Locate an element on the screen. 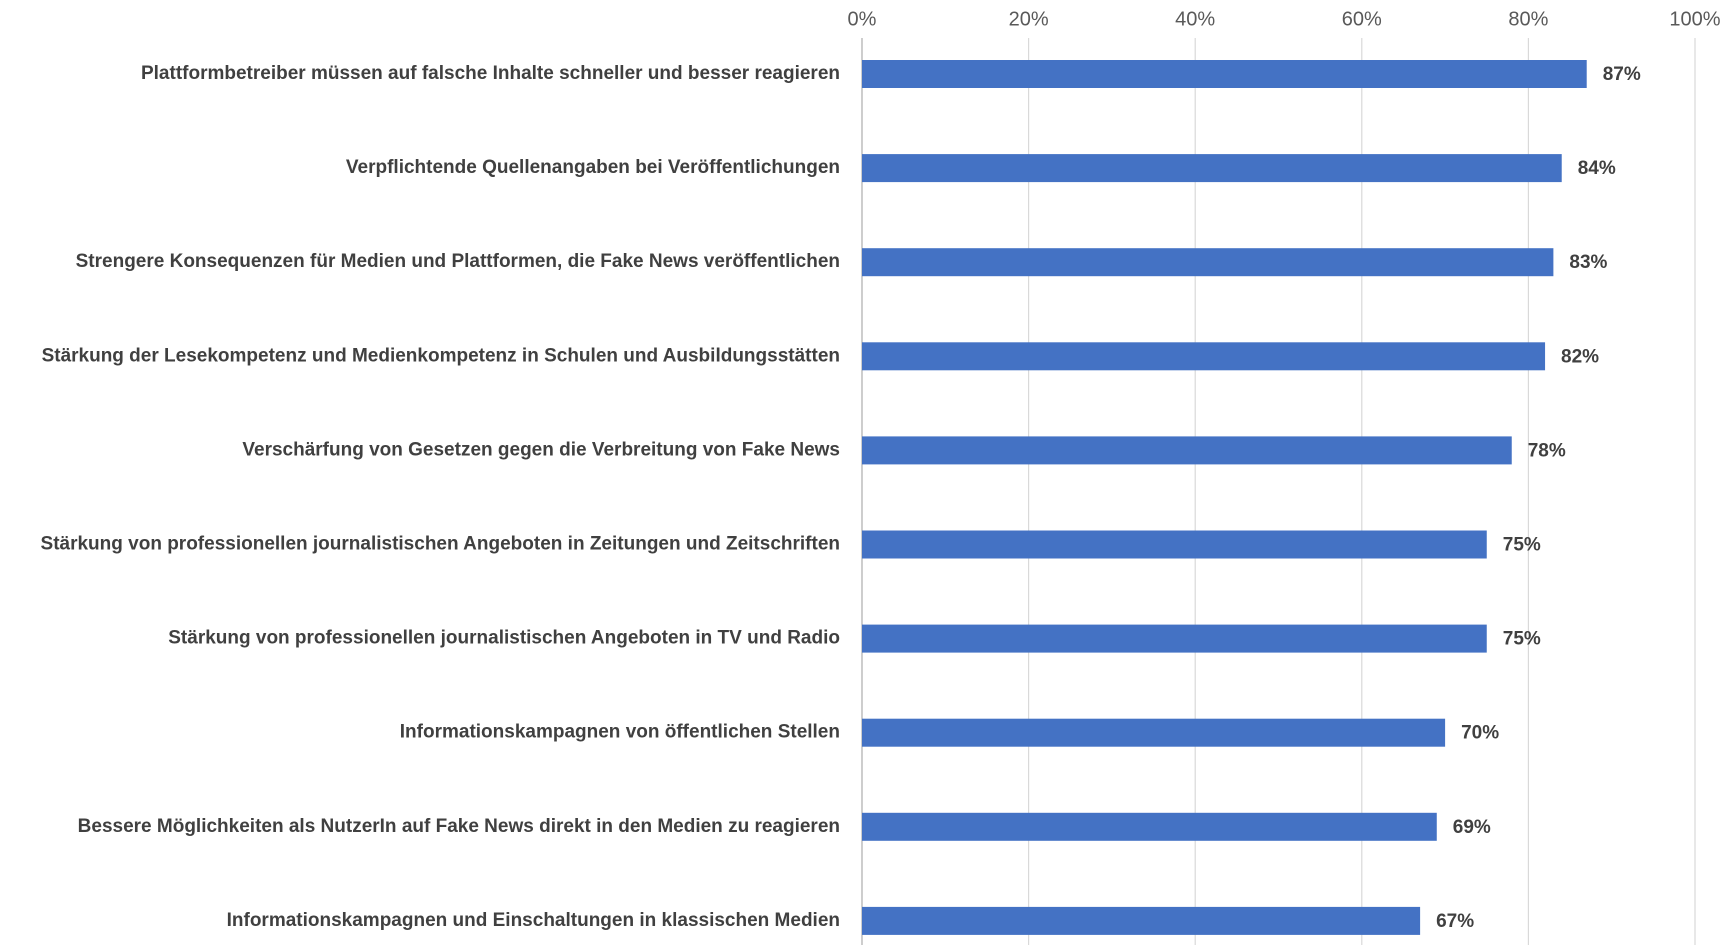 Image resolution: width=1734 pixels, height=945 pixels. x-tick-label: 100% is located at coordinates (1694, 19).